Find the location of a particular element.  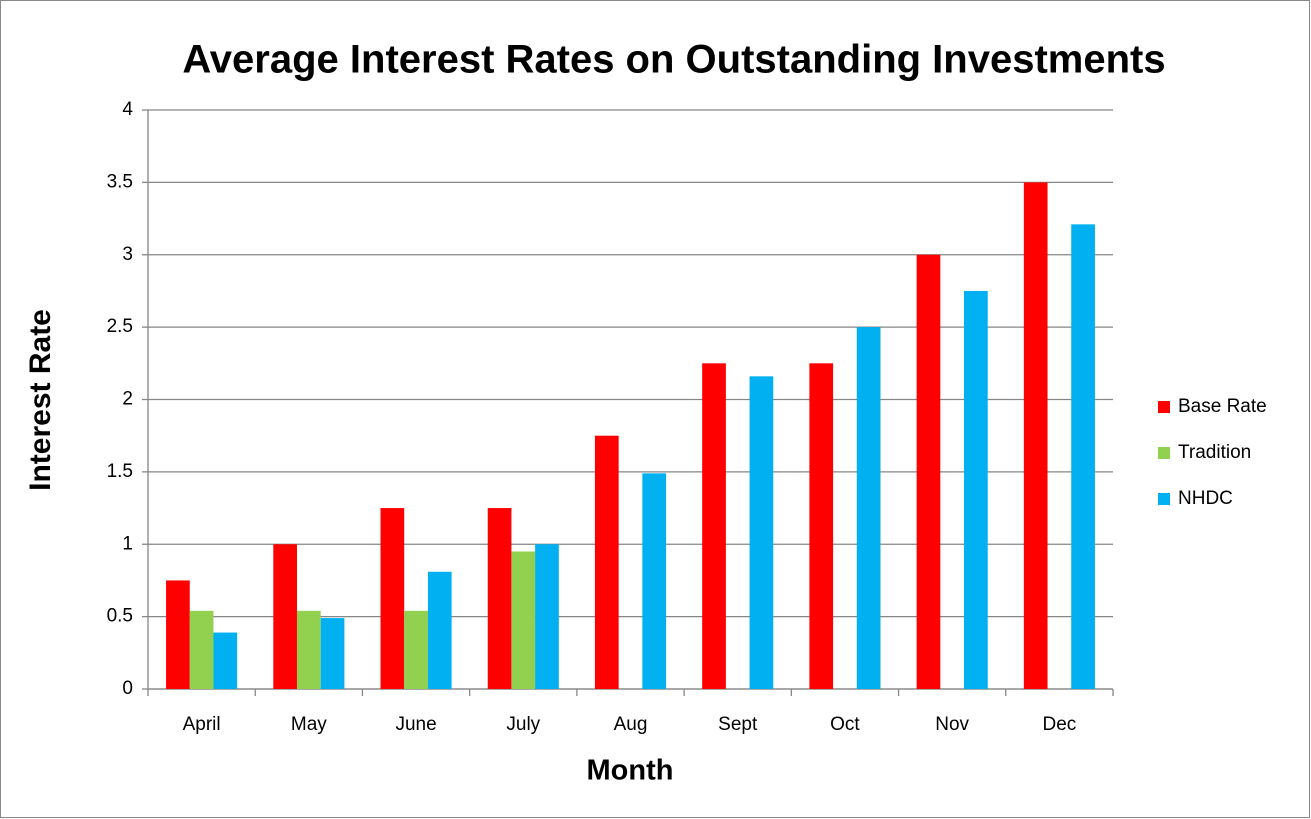

legend-label: NHDC is located at coordinates (1205, 498).